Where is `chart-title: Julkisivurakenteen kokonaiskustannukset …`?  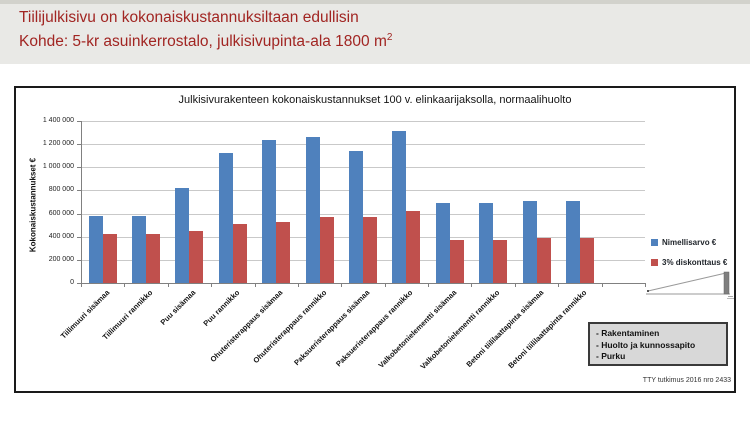
chart-title: Julkisivurakenteen kokonaiskustannukset … is located at coordinates (375, 100).